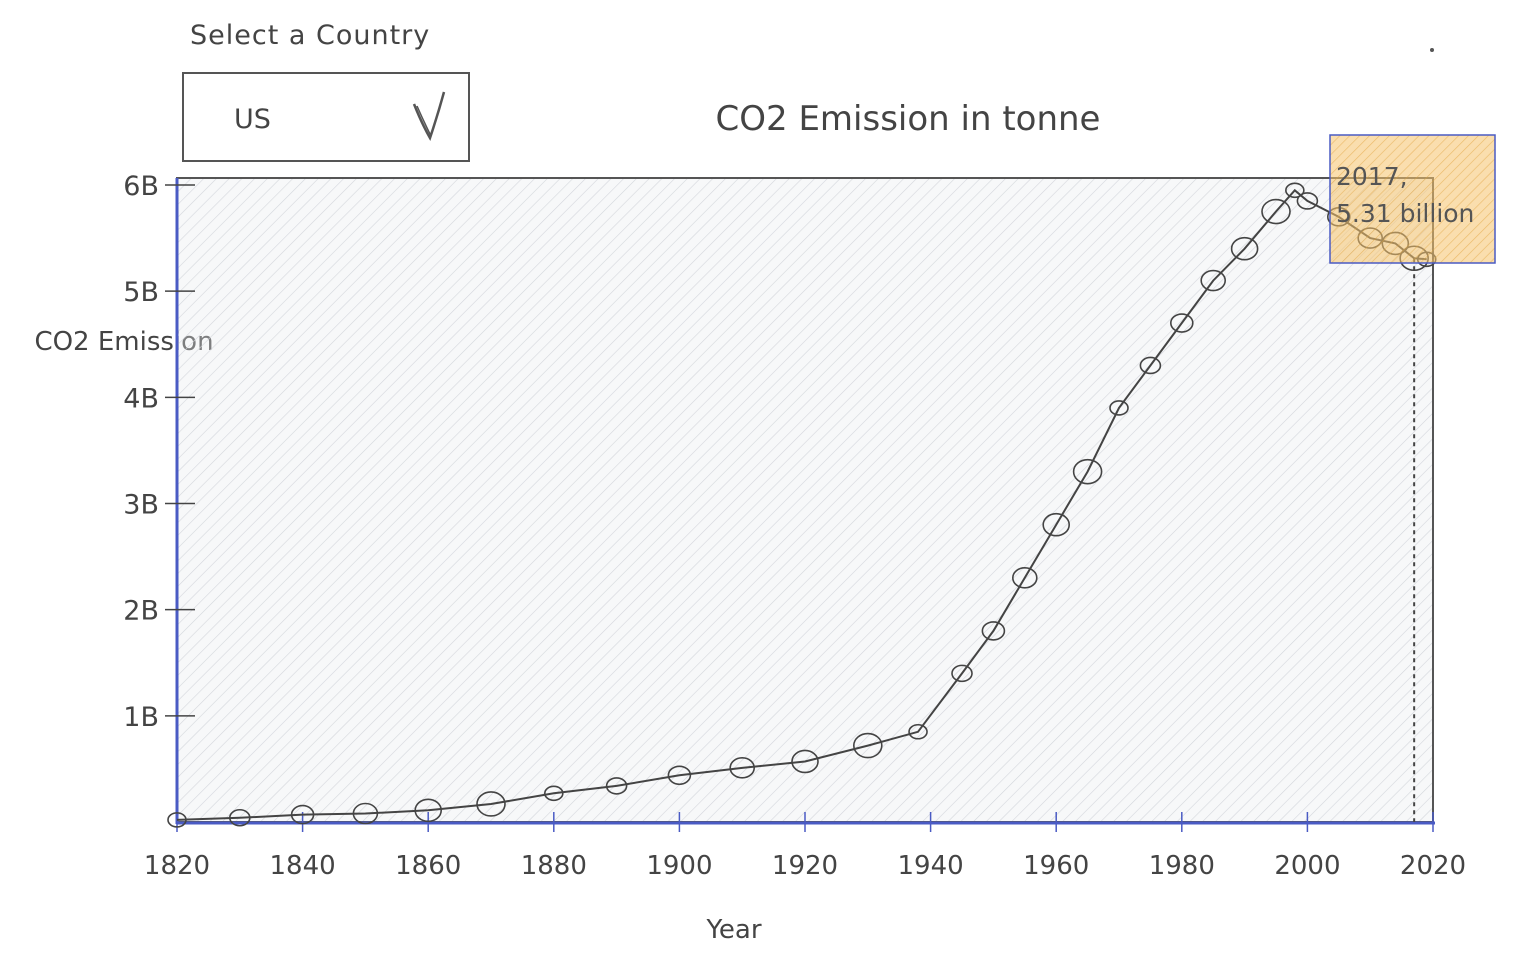 The width and height of the screenshot is (1514, 970). Describe the element at coordinates (1433, 866) in the screenshot. I see `x-tick-label-2020: 2020` at that location.